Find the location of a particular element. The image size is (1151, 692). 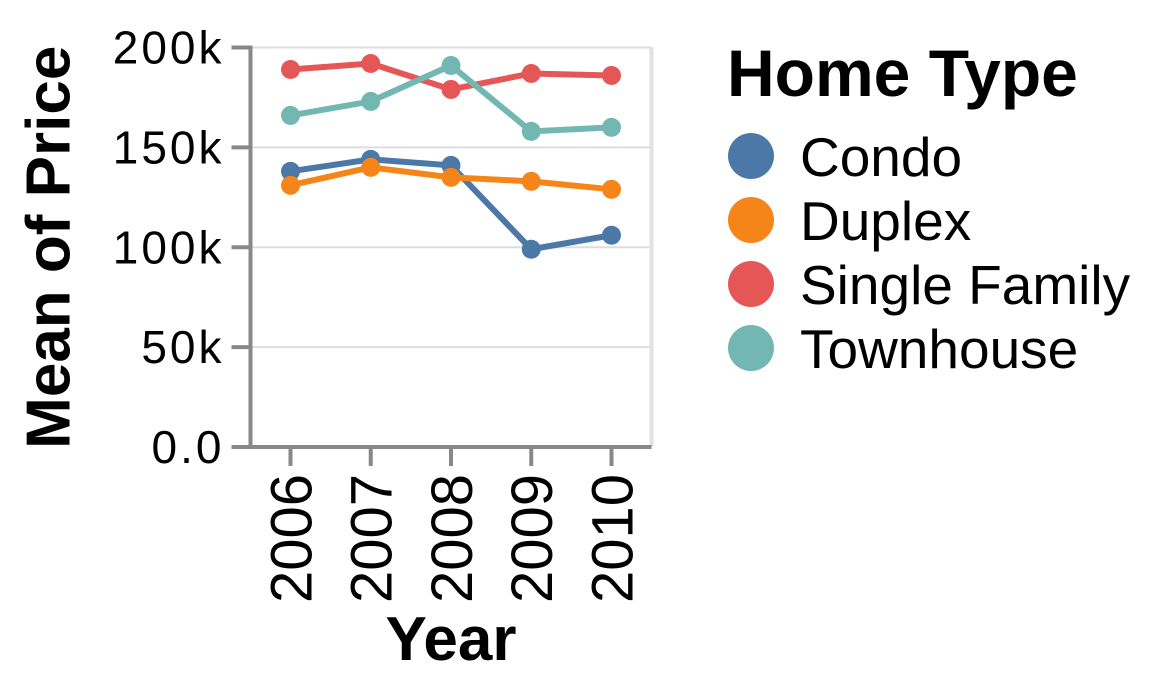

point-duplex-2010 is located at coordinates (611, 189).